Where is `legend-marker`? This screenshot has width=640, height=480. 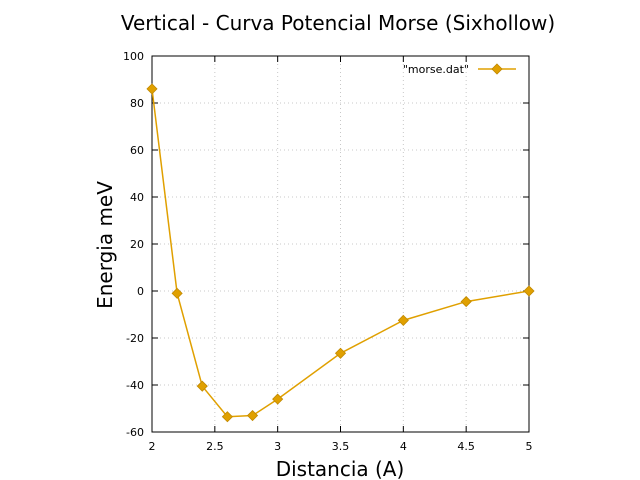 legend-marker is located at coordinates (497, 69).